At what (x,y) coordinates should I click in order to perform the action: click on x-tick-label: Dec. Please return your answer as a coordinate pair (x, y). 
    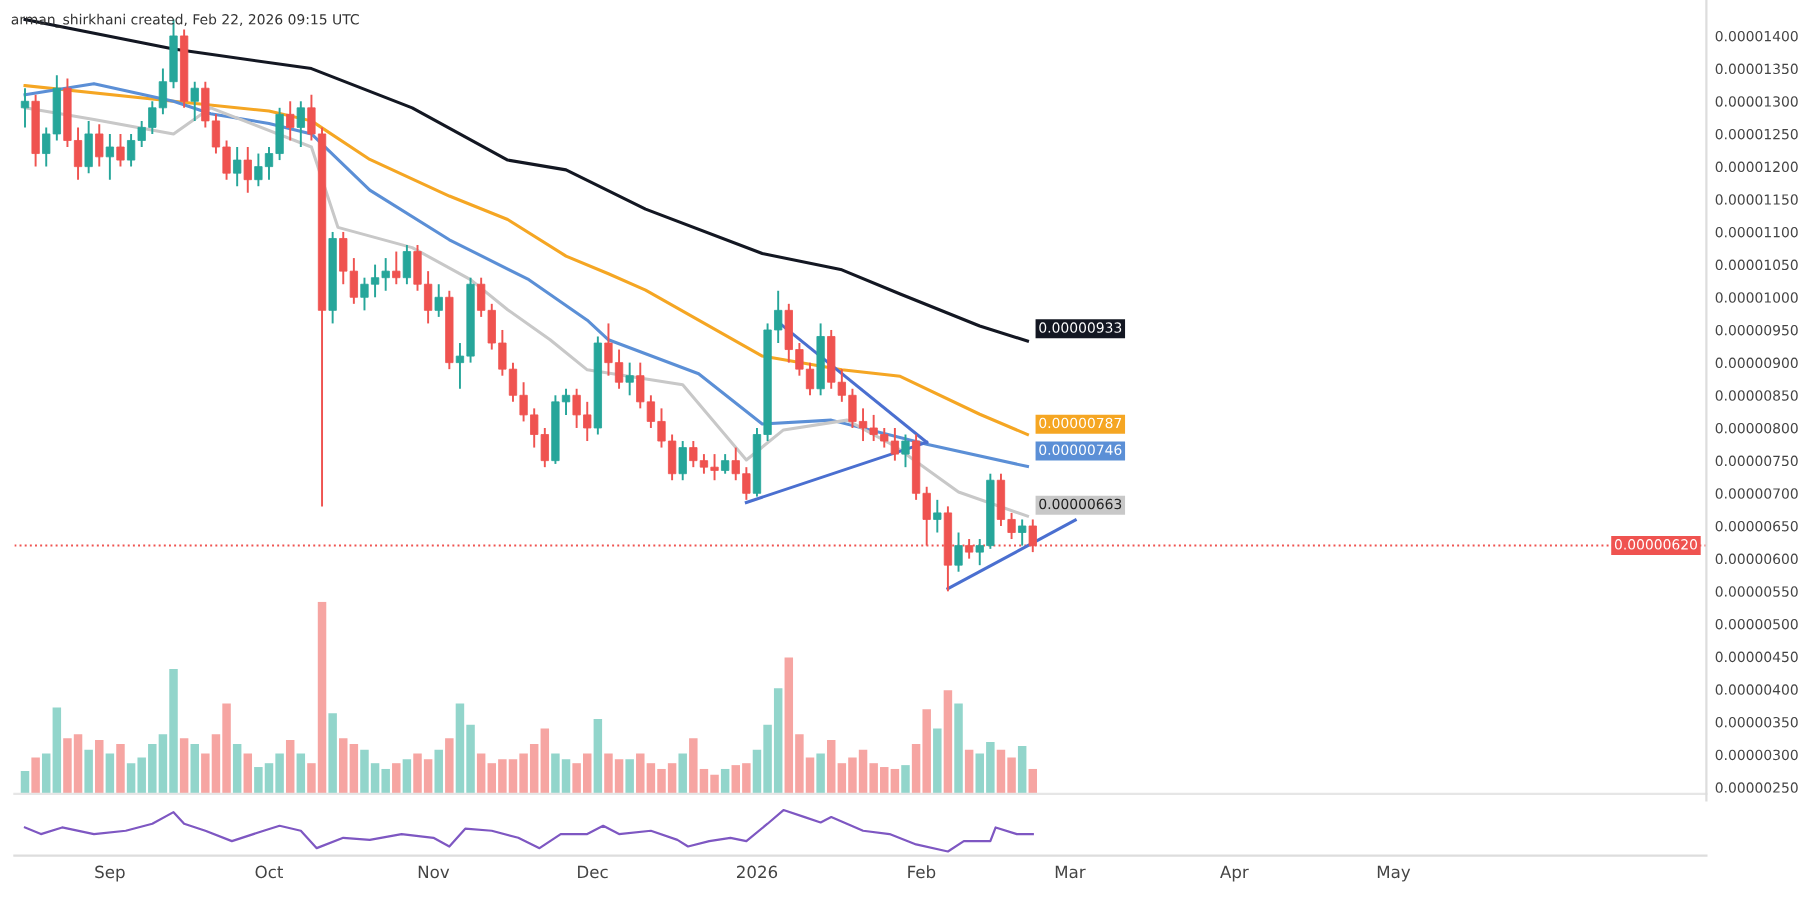
    Looking at the image, I should click on (593, 872).